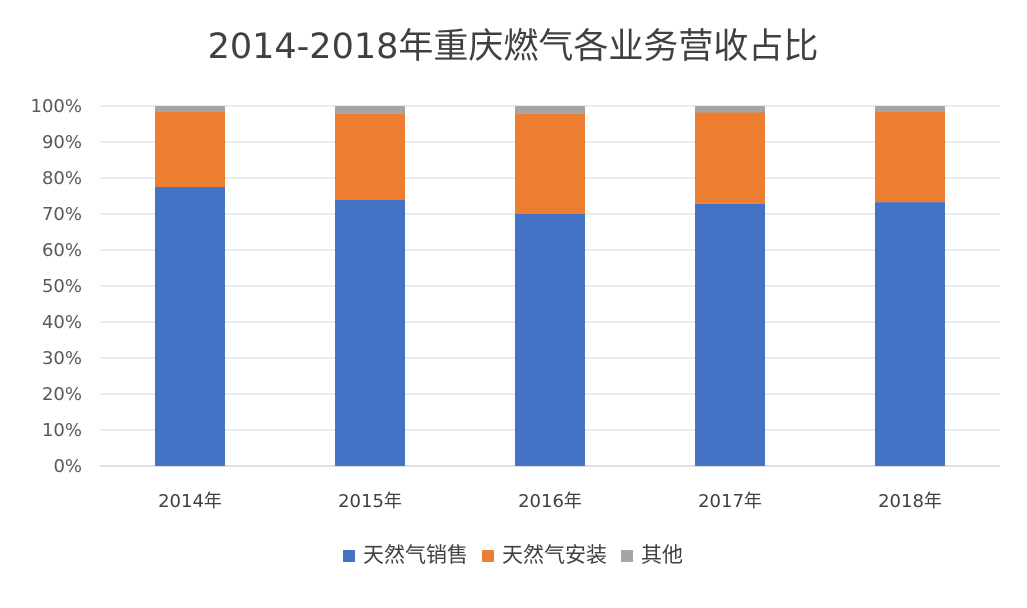 This screenshot has width=1027, height=608. What do you see at coordinates (662, 555) in the screenshot?
I see `legend-label: 其他` at bounding box center [662, 555].